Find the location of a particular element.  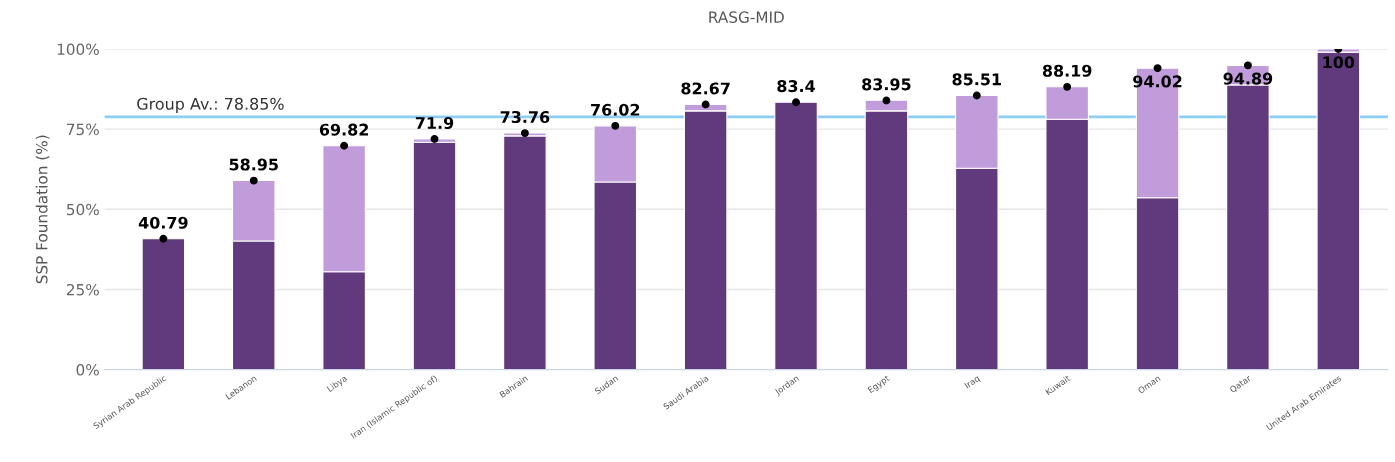

data-label: 58.95 is located at coordinates (253, 164).